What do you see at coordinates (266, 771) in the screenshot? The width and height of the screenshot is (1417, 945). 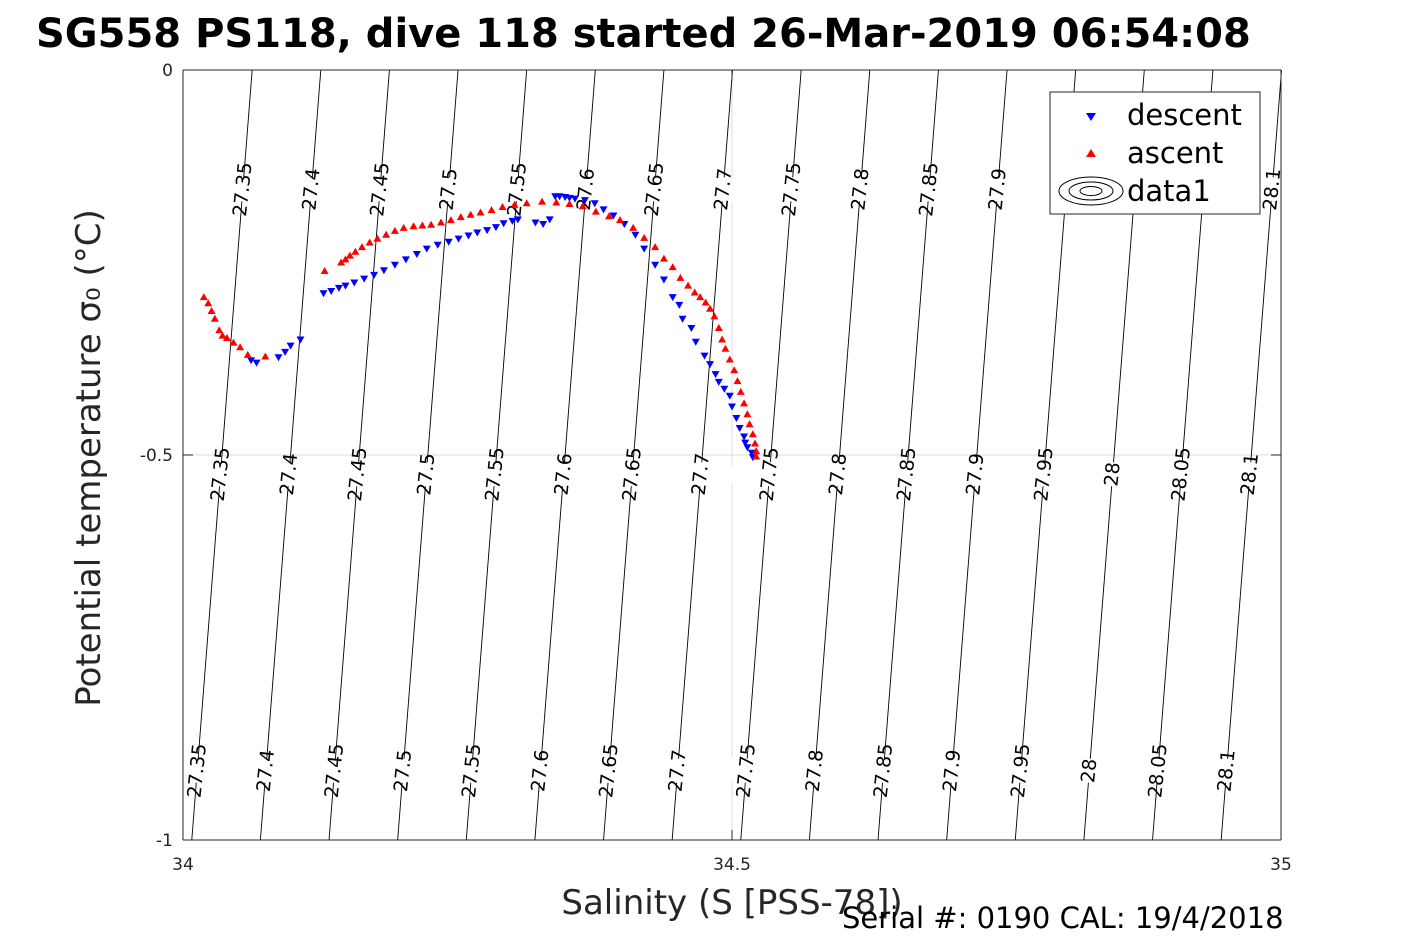 I see `contour-label: 27.4` at bounding box center [266, 771].